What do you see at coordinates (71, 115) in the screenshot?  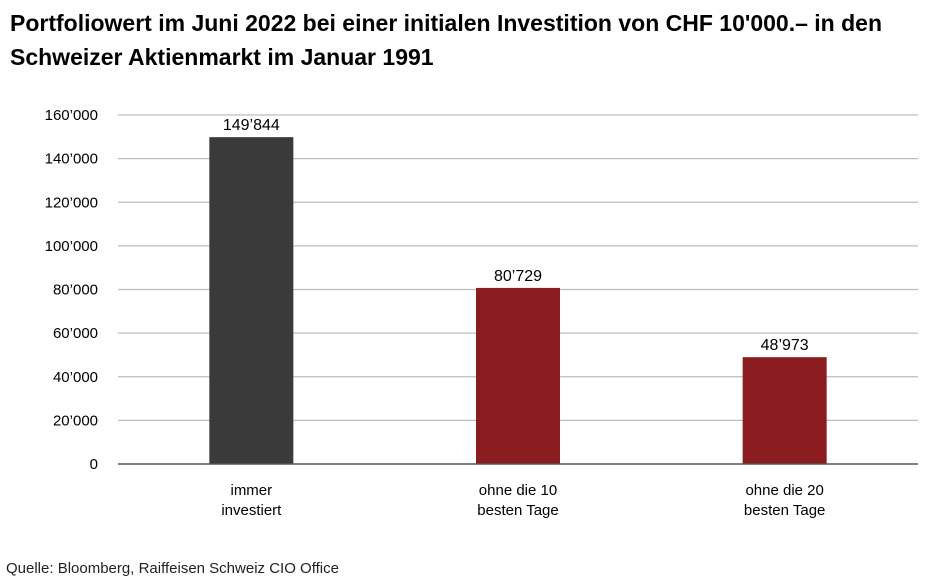 I see `y-tick-label: 160’000` at bounding box center [71, 115].